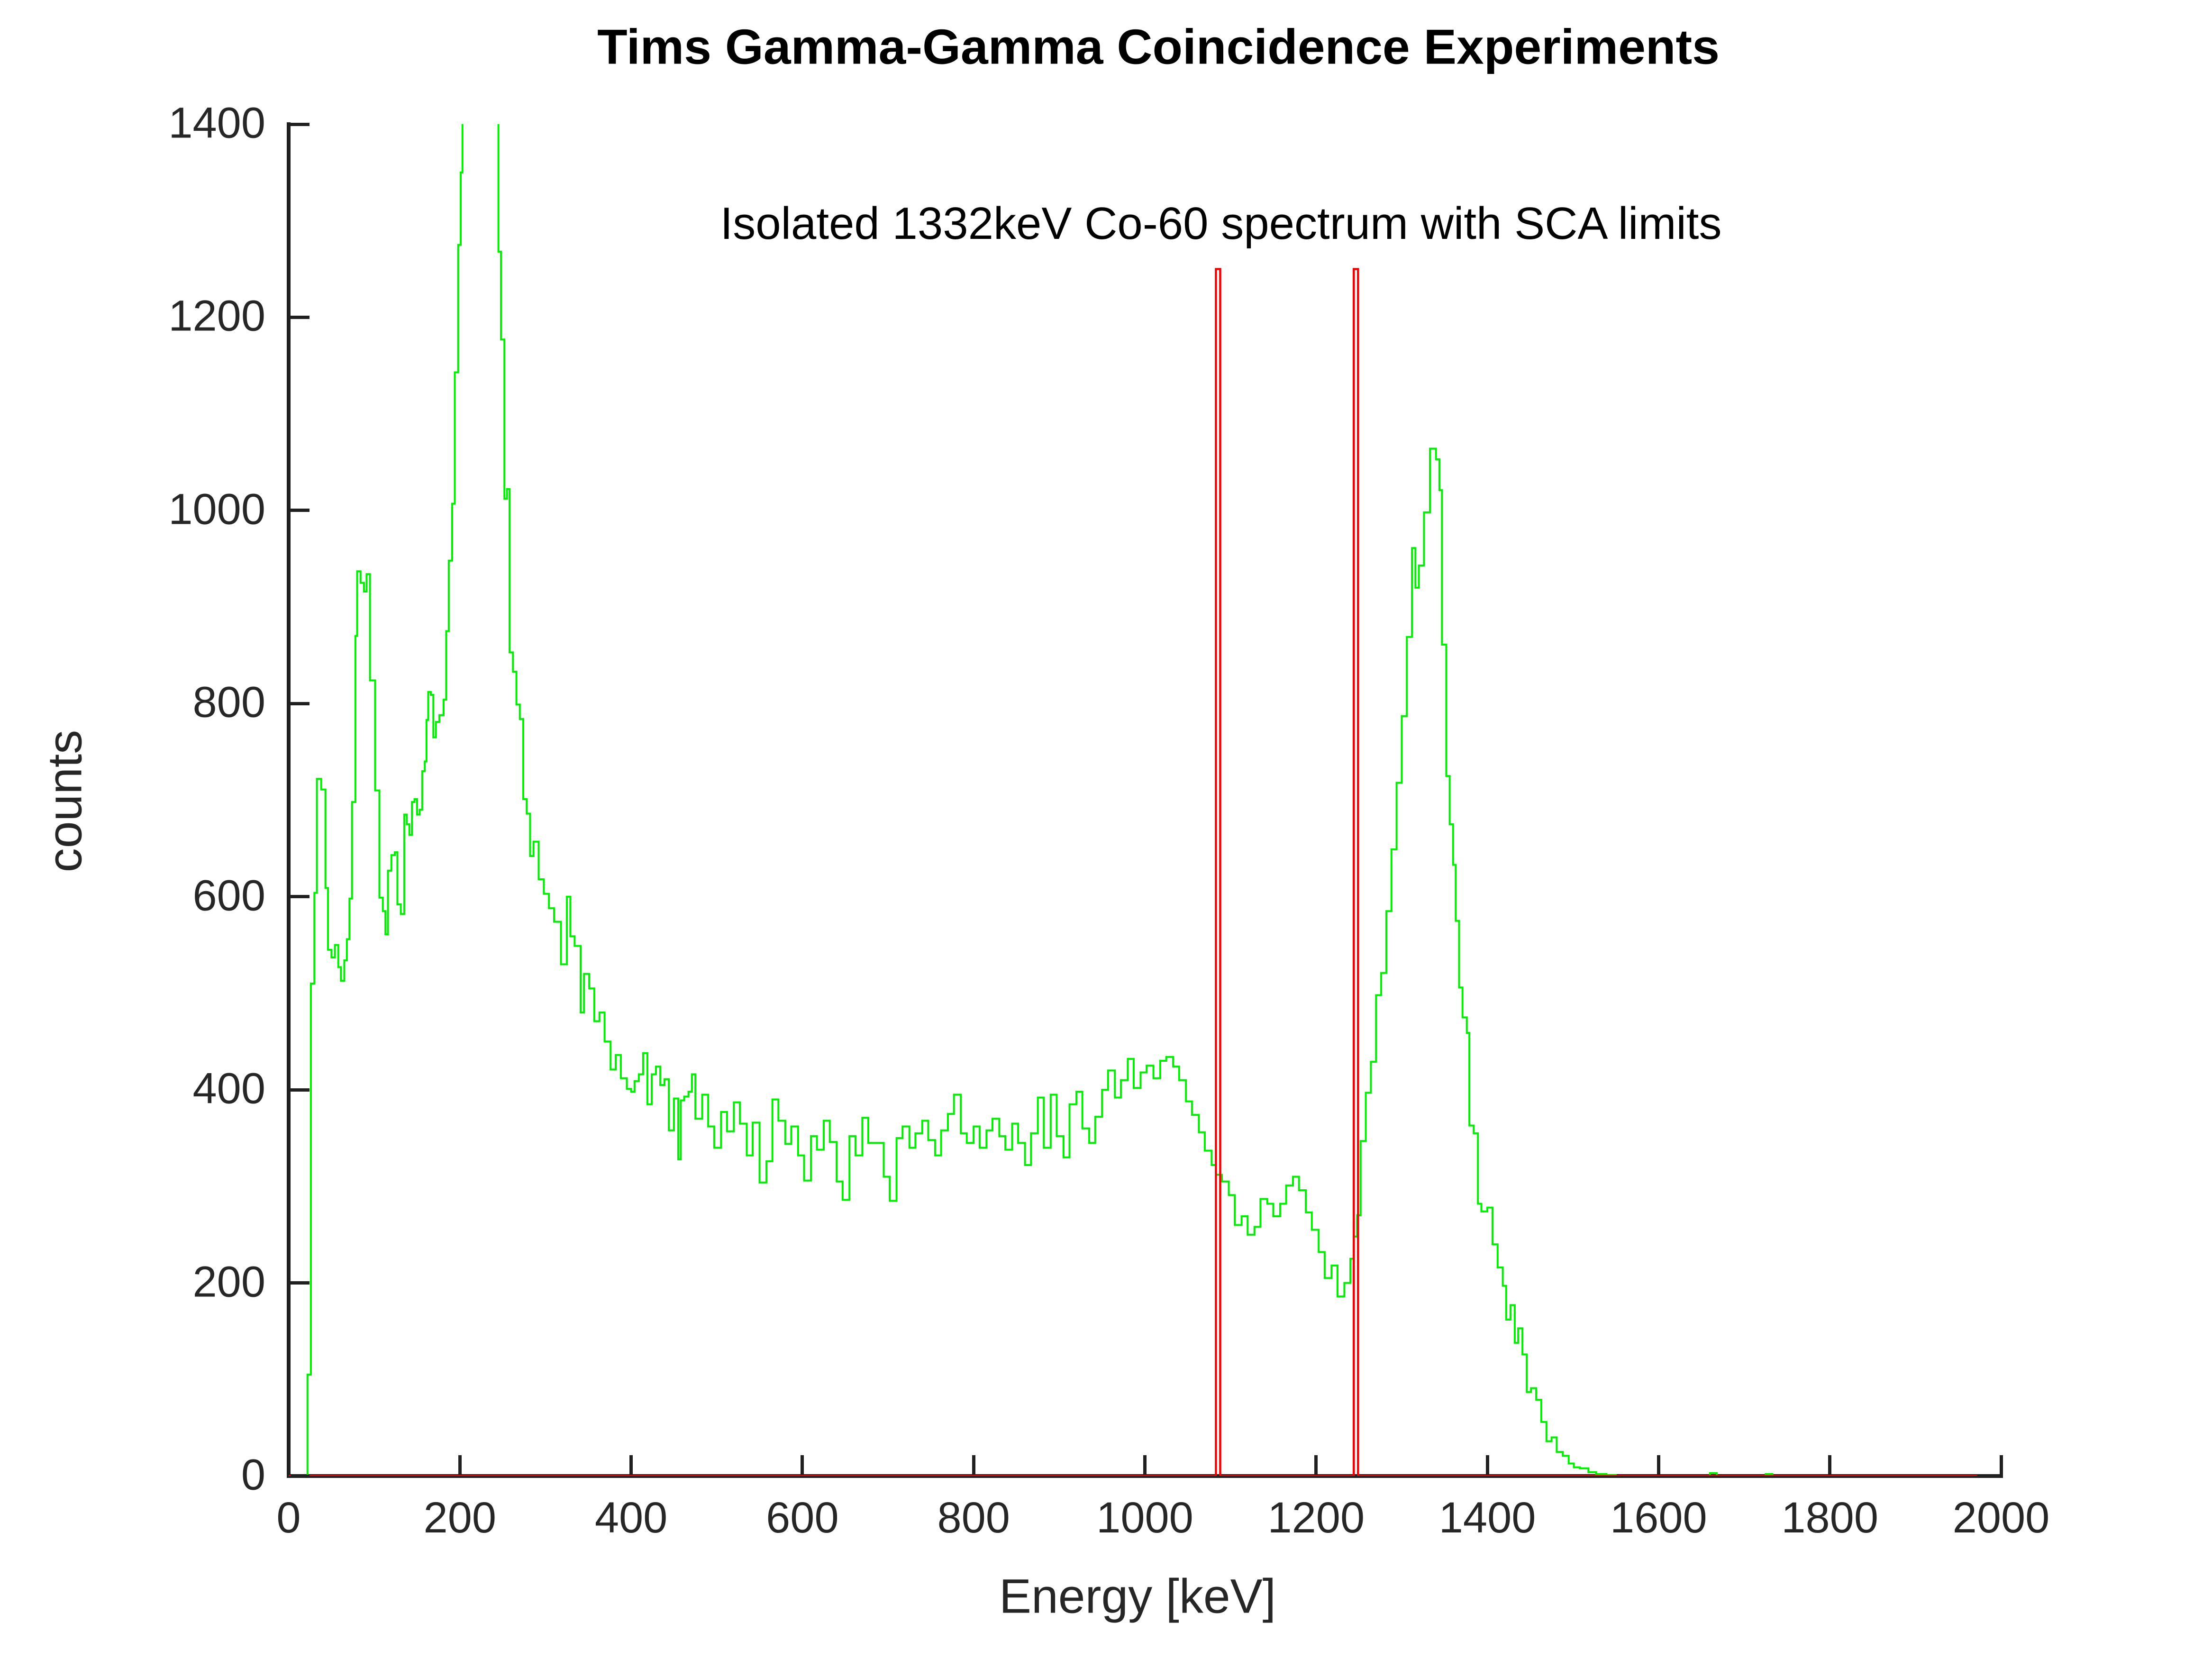 The image size is (2212, 1659). Describe the element at coordinates (1830, 1518) in the screenshot. I see `x-tick-label: 1800` at that location.